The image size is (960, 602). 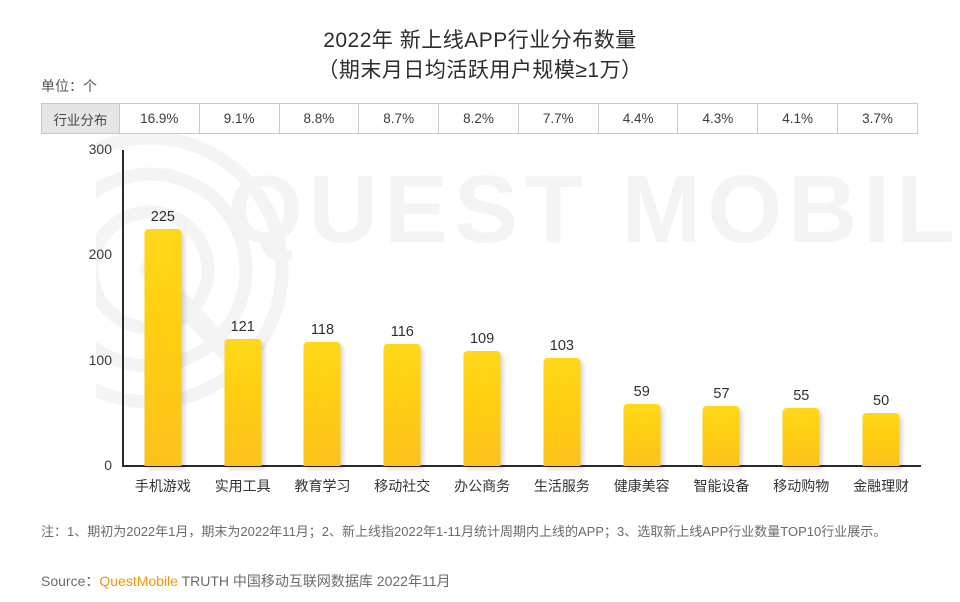 I want to click on source-prefix: Source：, so click(x=70, y=581).